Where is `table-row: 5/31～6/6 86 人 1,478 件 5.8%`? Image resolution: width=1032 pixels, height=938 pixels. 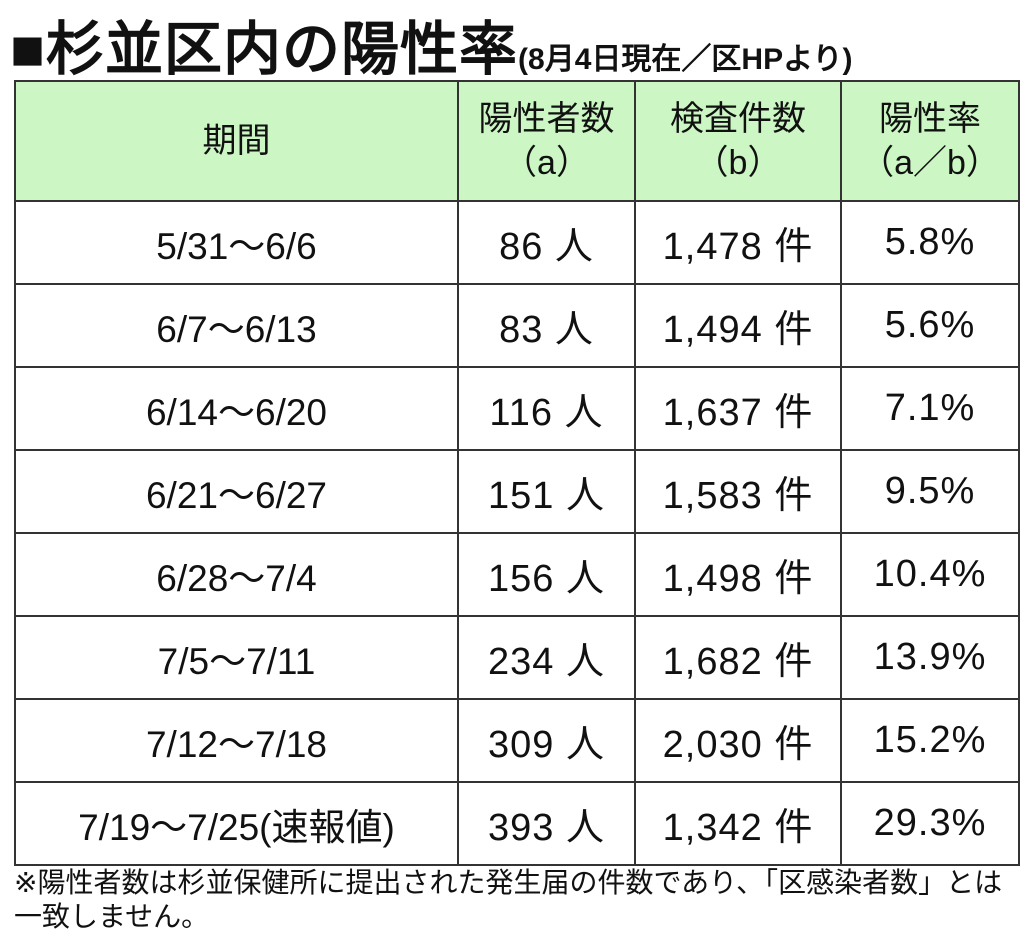 table-row: 5/31～6/6 86 人 1,478 件 5.8% is located at coordinates (517, 242).